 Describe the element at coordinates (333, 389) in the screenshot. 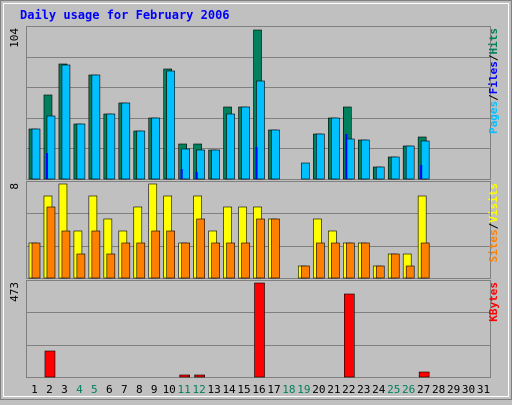

I see `x-tick-label-day-21: 21` at that location.